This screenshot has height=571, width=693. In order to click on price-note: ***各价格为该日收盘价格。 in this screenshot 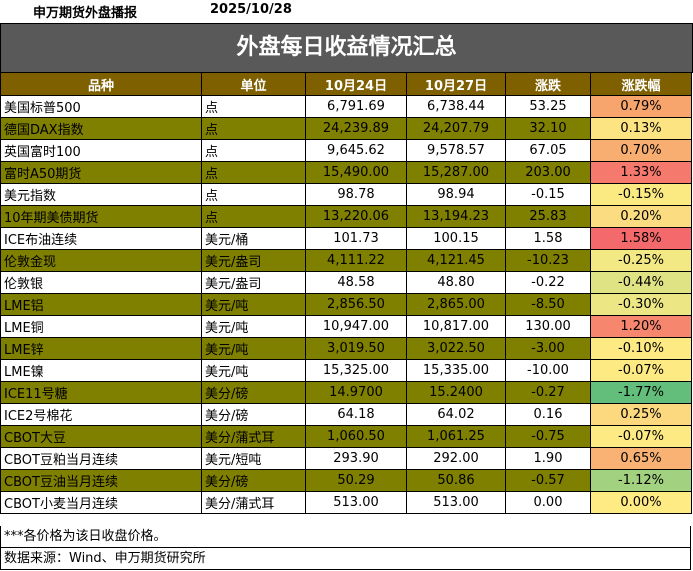, I will do `click(345, 537)`.